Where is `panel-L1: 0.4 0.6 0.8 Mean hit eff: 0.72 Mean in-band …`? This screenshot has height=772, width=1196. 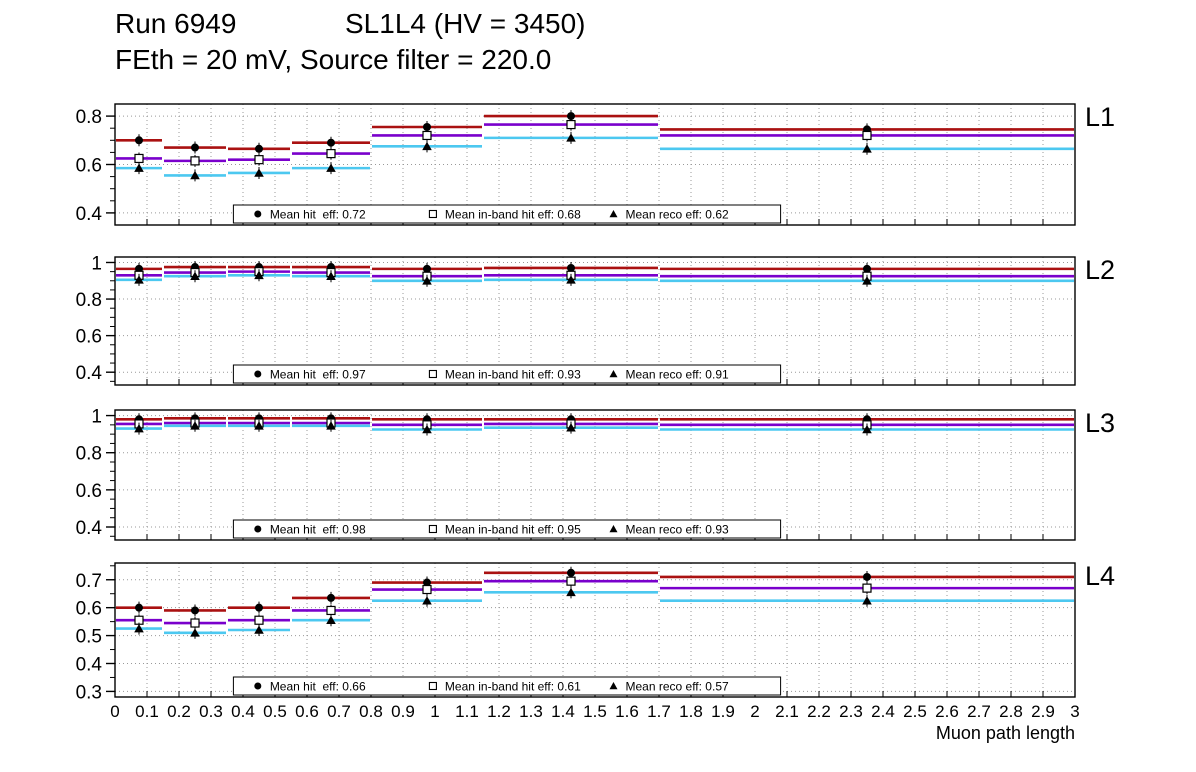
panel-L1: 0.4 0.6 0.8 Mean hit eff: 0.72 Mean in-band … is located at coordinates (595, 164).